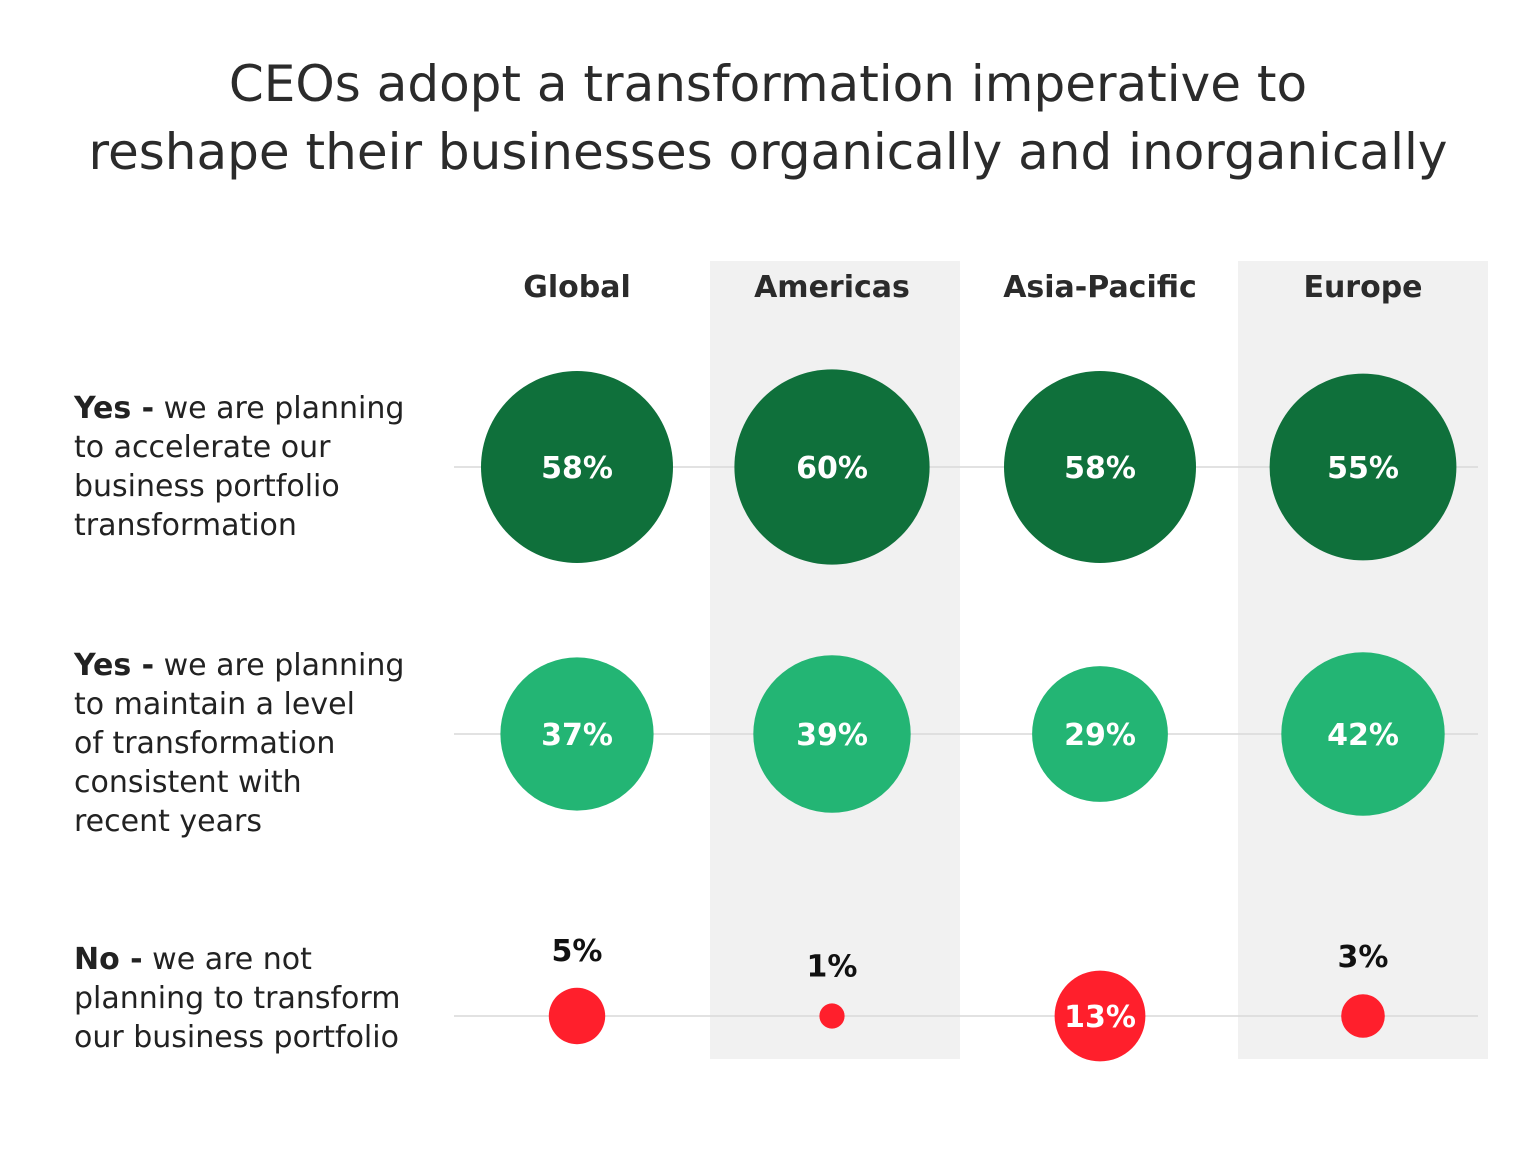 The height and width of the screenshot is (1150, 1536). Describe the element at coordinates (202, 447) in the screenshot. I see `row-label-line: to accelerate our` at that location.